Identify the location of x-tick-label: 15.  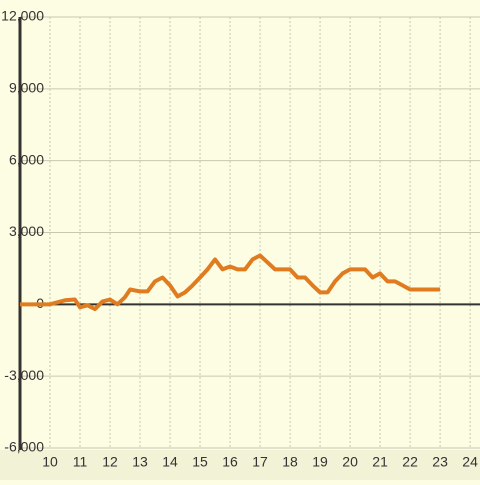
(200, 462).